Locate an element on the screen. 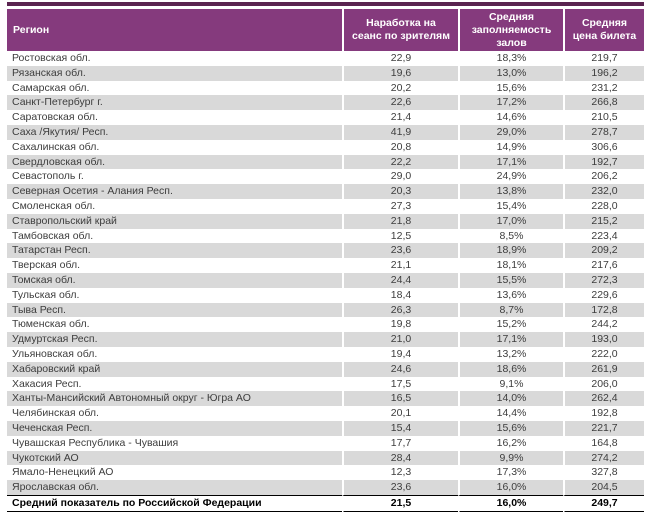 The image size is (650, 512). attendance-value: 17,7 is located at coordinates (400, 443).